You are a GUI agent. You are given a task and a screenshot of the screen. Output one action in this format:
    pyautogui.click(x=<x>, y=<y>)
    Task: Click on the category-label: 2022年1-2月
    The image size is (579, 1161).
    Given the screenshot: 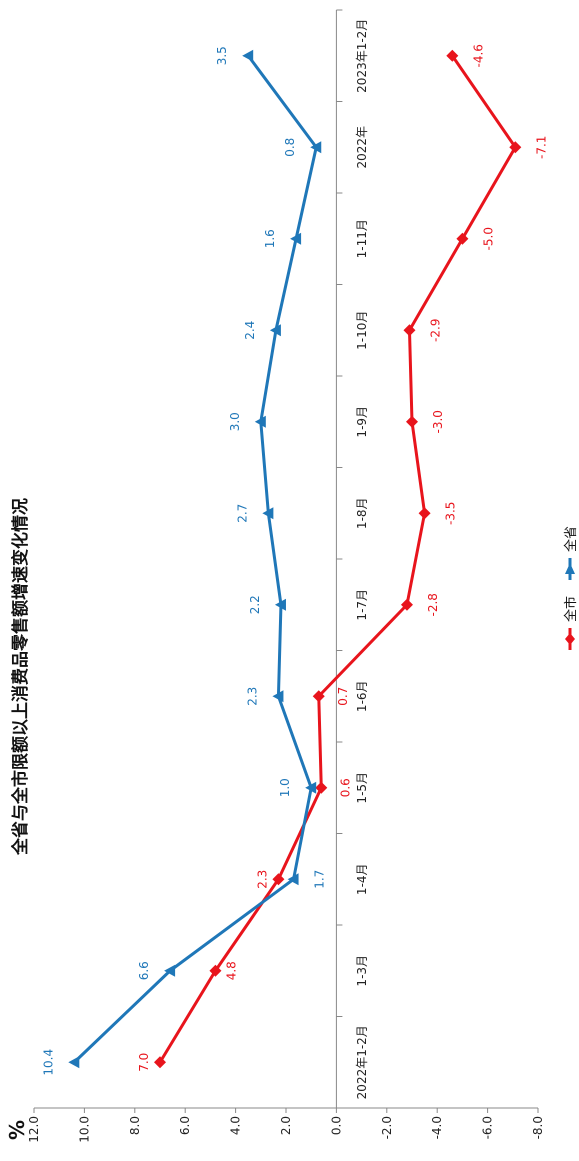 What is the action you would take?
    pyautogui.click(x=362, y=1062)
    